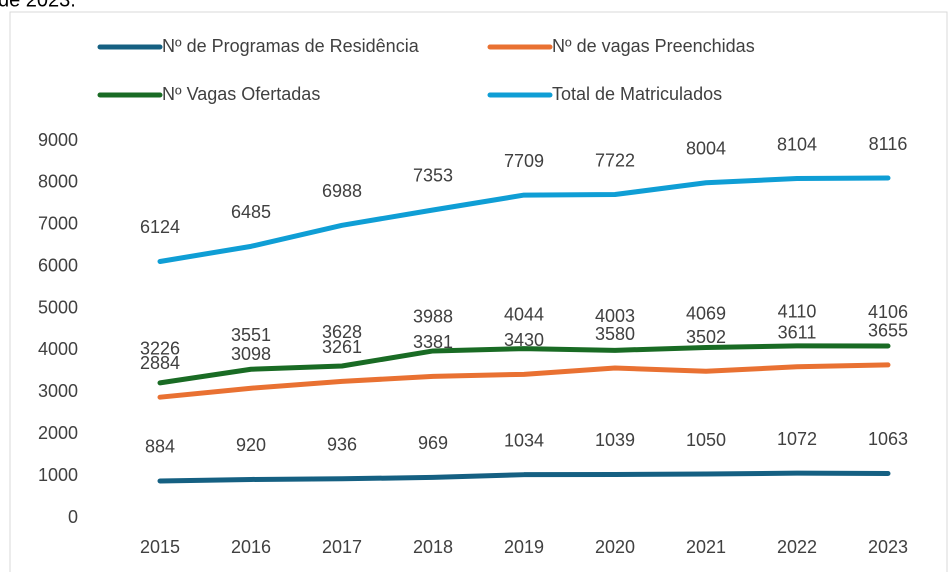 The image size is (950, 572). What do you see at coordinates (524, 440) in the screenshot?
I see `data-label: 1034` at bounding box center [524, 440].